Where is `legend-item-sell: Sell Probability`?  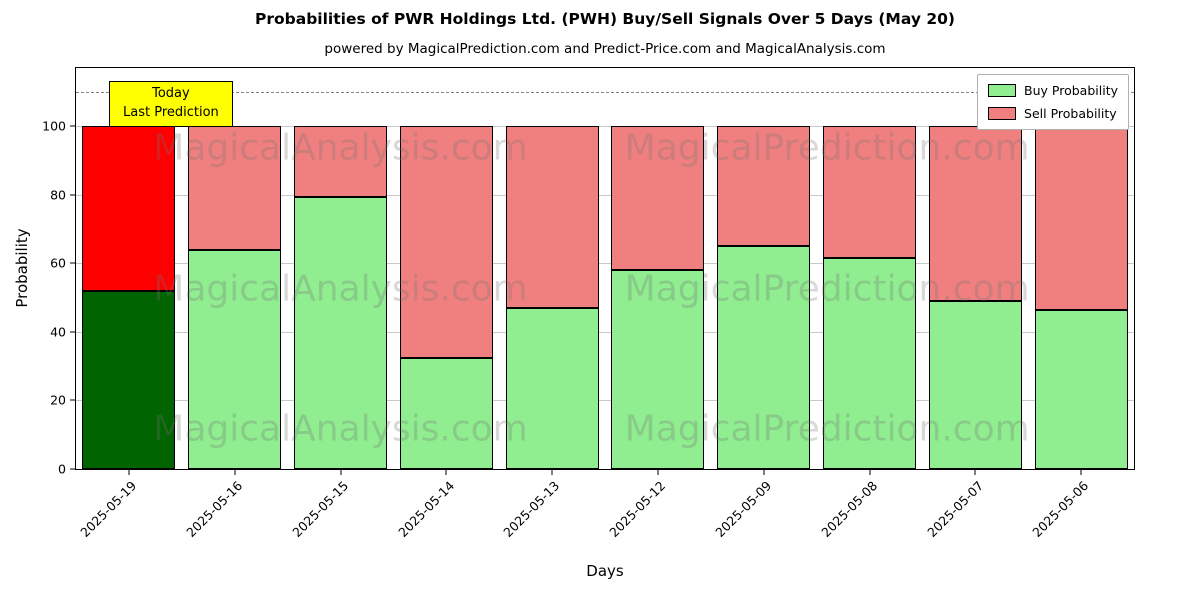 legend-item-sell: Sell Probability is located at coordinates (1053, 113).